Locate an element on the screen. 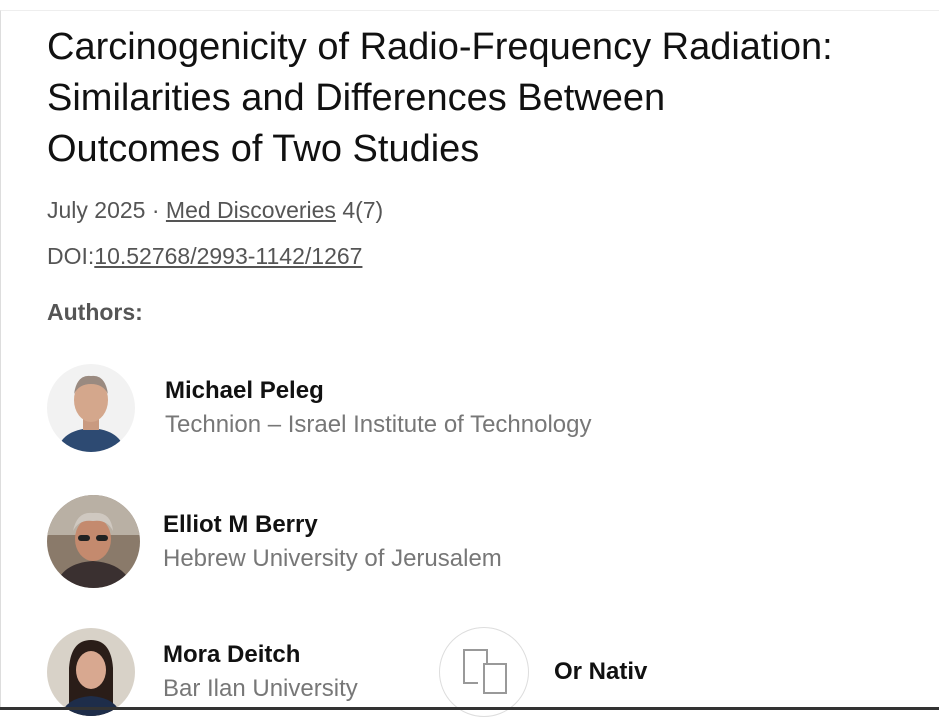 The image size is (939, 717). publication-meta: July 2025 · Med Discoveries 4(7) is located at coordinates (215, 210).